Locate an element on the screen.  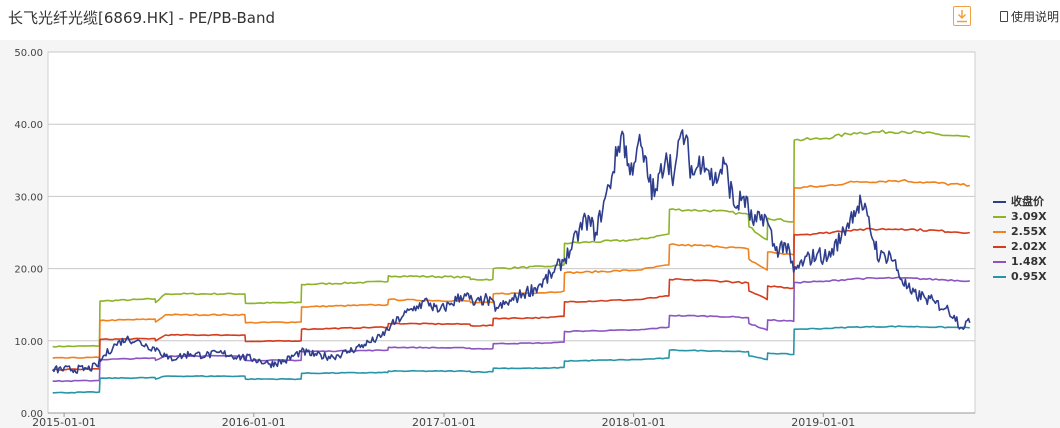
download-icon is located at coordinates (962, 16).